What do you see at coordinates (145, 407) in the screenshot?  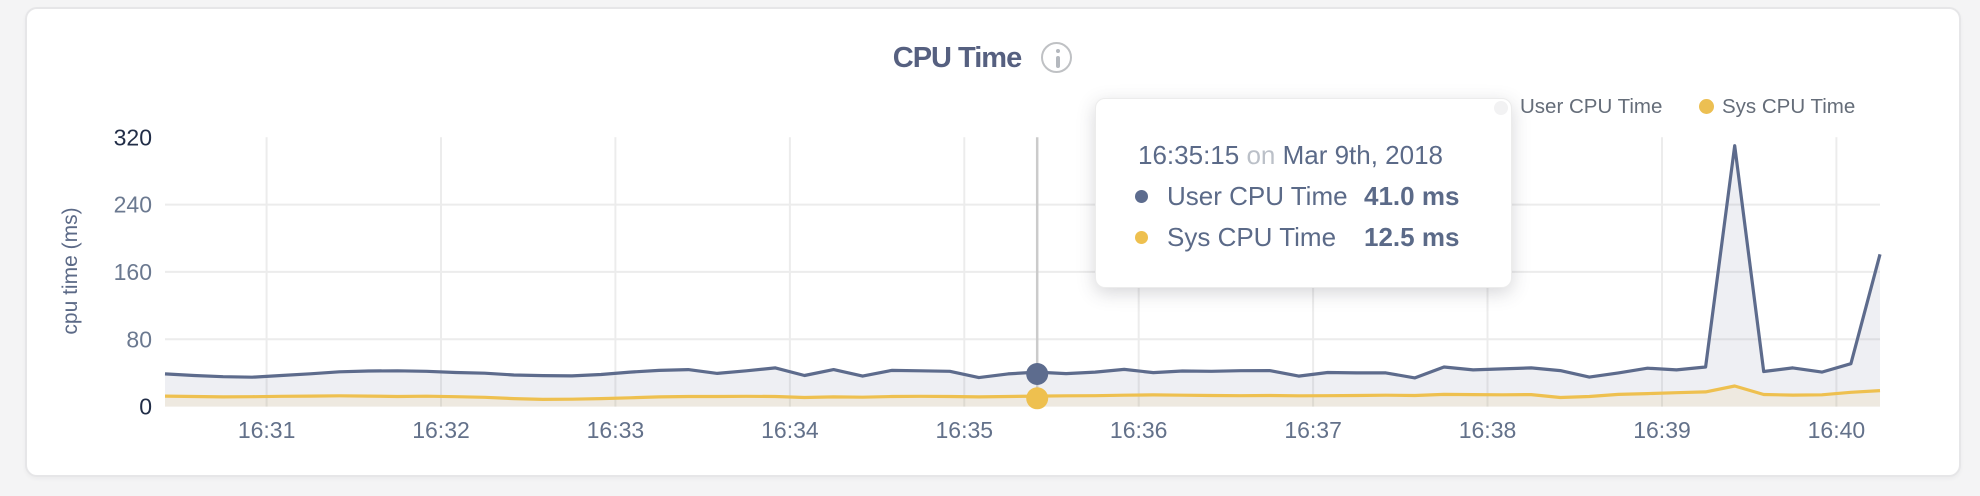 I see `svg-text: 0` at bounding box center [145, 407].